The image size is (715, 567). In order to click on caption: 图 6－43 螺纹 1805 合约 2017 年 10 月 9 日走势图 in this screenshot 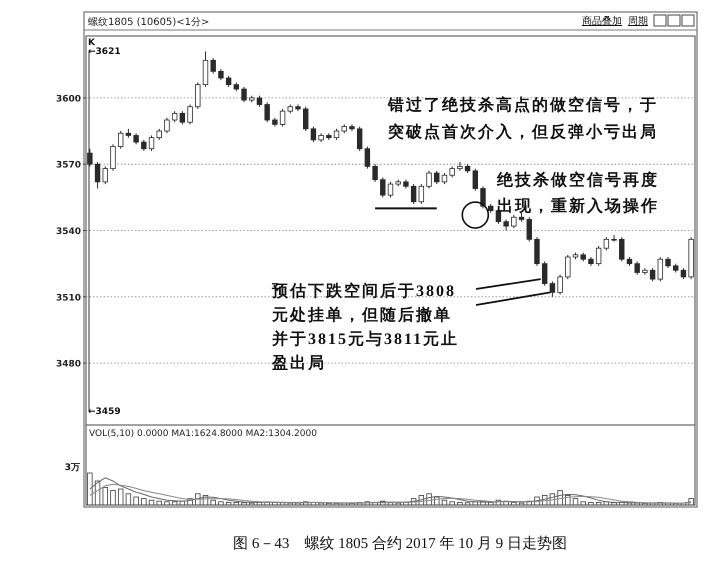, I will do `click(400, 543)`.